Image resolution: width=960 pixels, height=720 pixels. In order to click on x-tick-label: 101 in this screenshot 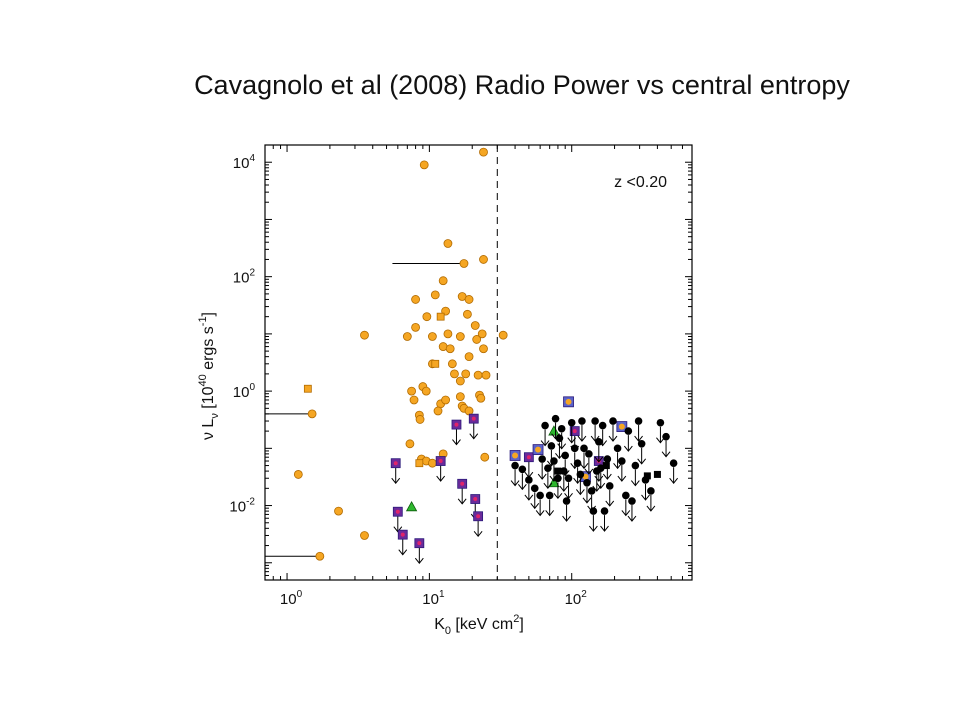, I will do `click(433, 598)`.